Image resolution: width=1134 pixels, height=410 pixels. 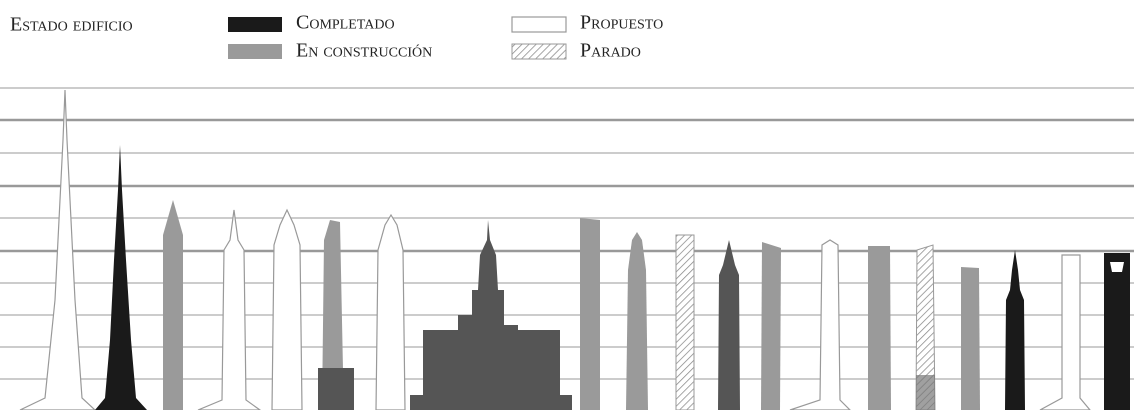 What do you see at coordinates (364, 51) in the screenshot?
I see `legend-label: En construcción` at bounding box center [364, 51].